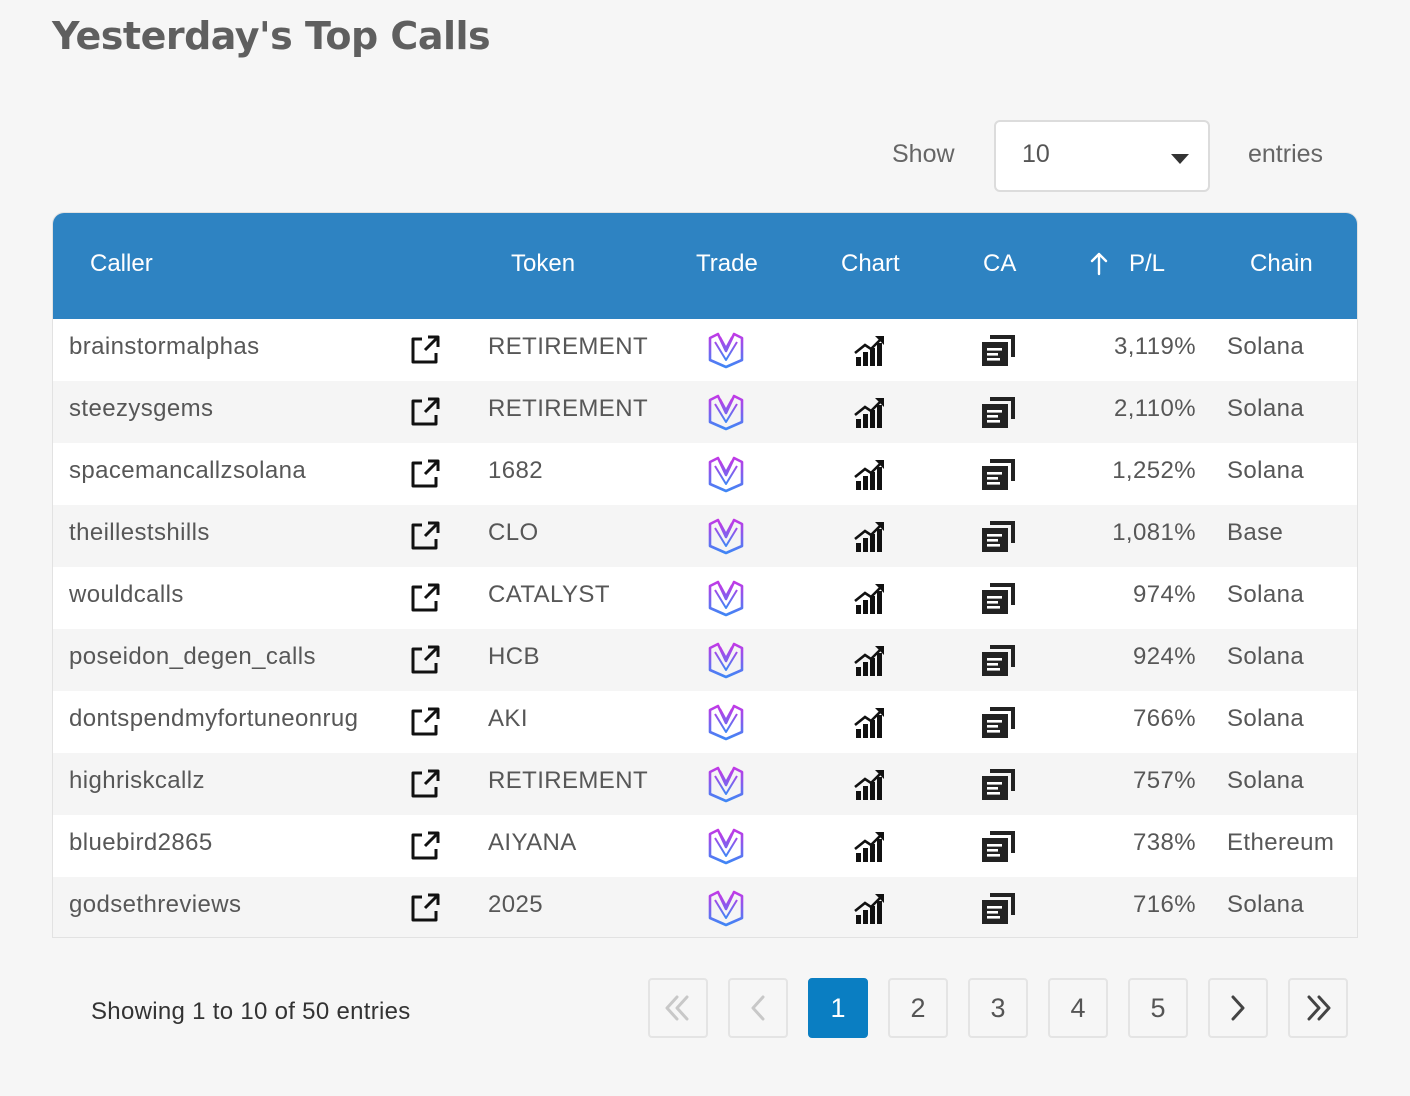 The width and height of the screenshot is (1410, 1096). I want to click on pl-value: 924%, so click(1164, 656).